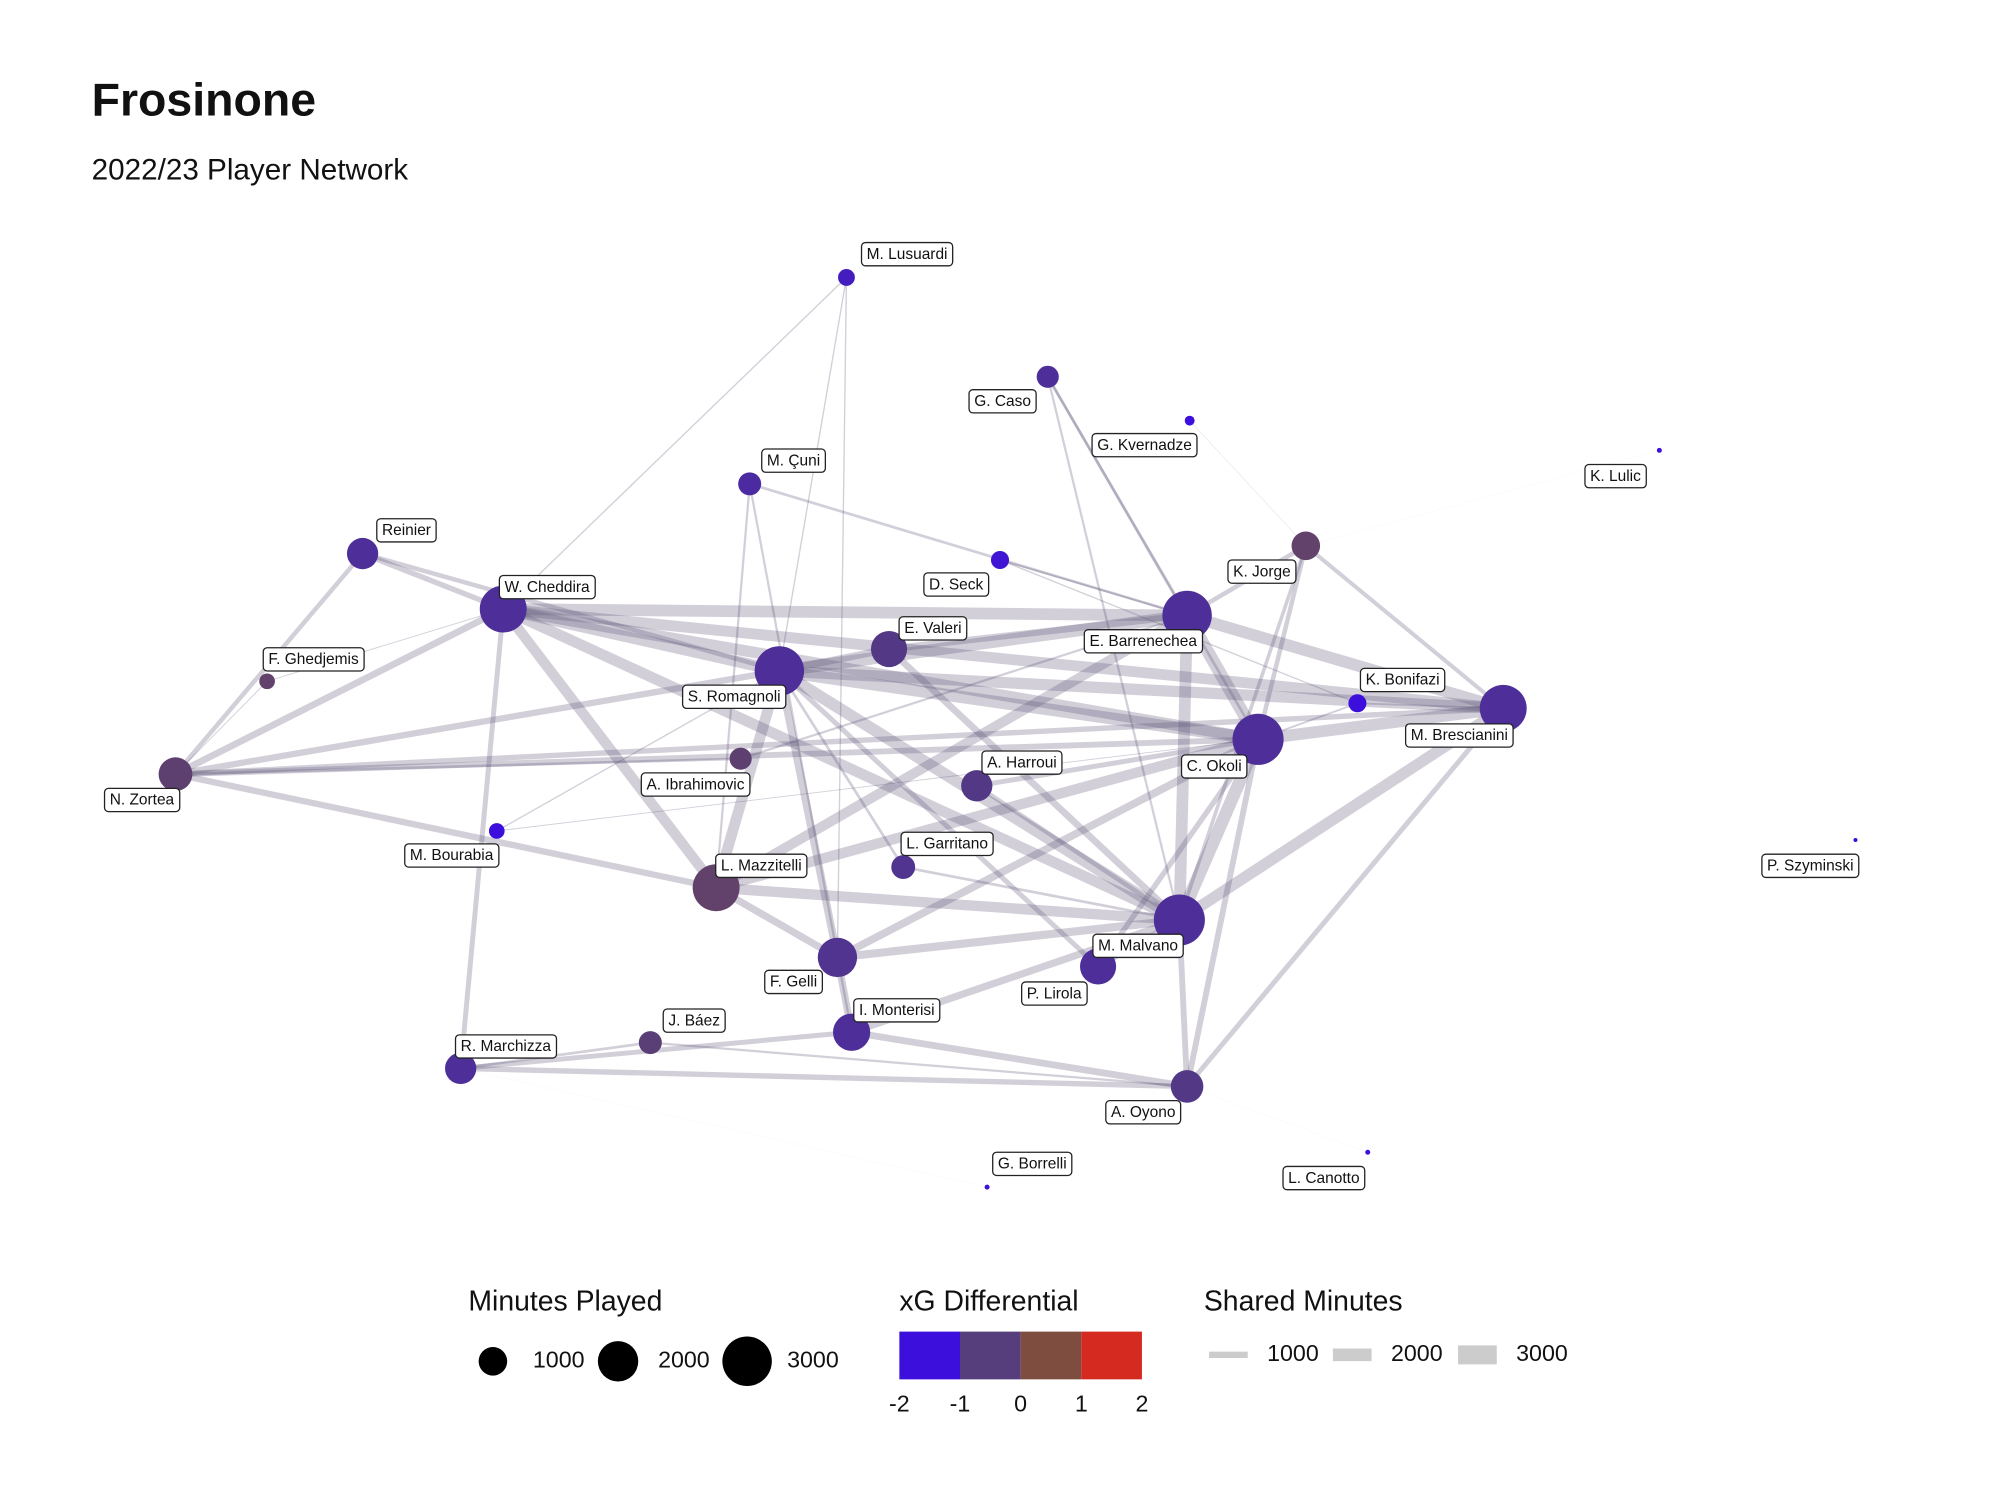  I want to click on node-label: G. Borrelli, so click(1032, 1164).